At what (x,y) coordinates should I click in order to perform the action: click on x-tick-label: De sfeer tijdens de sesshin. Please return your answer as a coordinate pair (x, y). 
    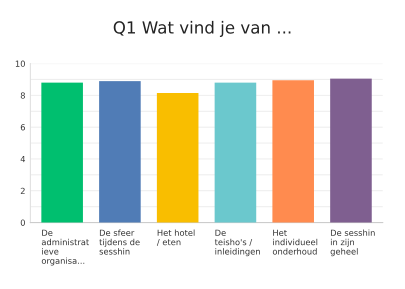
    Looking at the image, I should click on (119, 242).